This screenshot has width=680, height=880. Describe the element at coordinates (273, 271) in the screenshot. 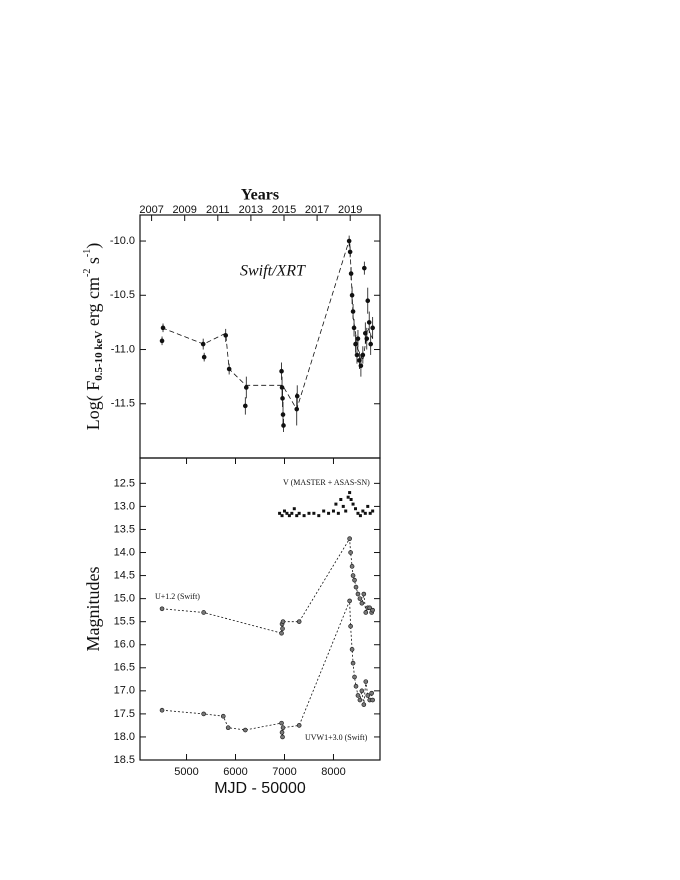

I see `annotation: Swift/XRT` at that location.